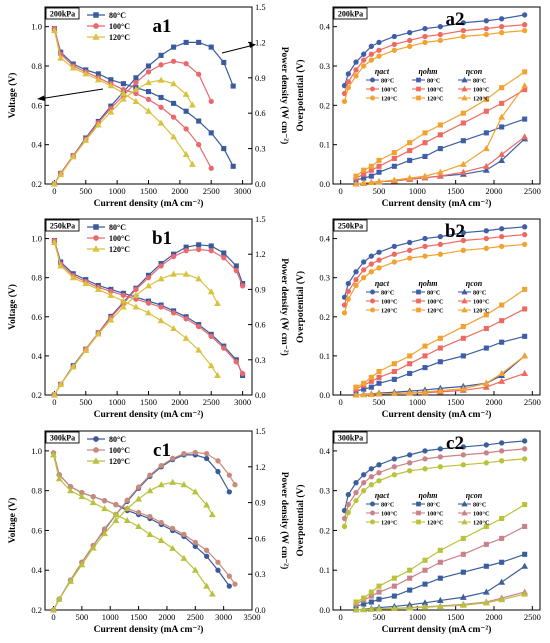 Image resolution: width=550 pixels, height=643 pixels. Describe the element at coordinates (148, 320) in the screenshot. I see `power-line` at that location.